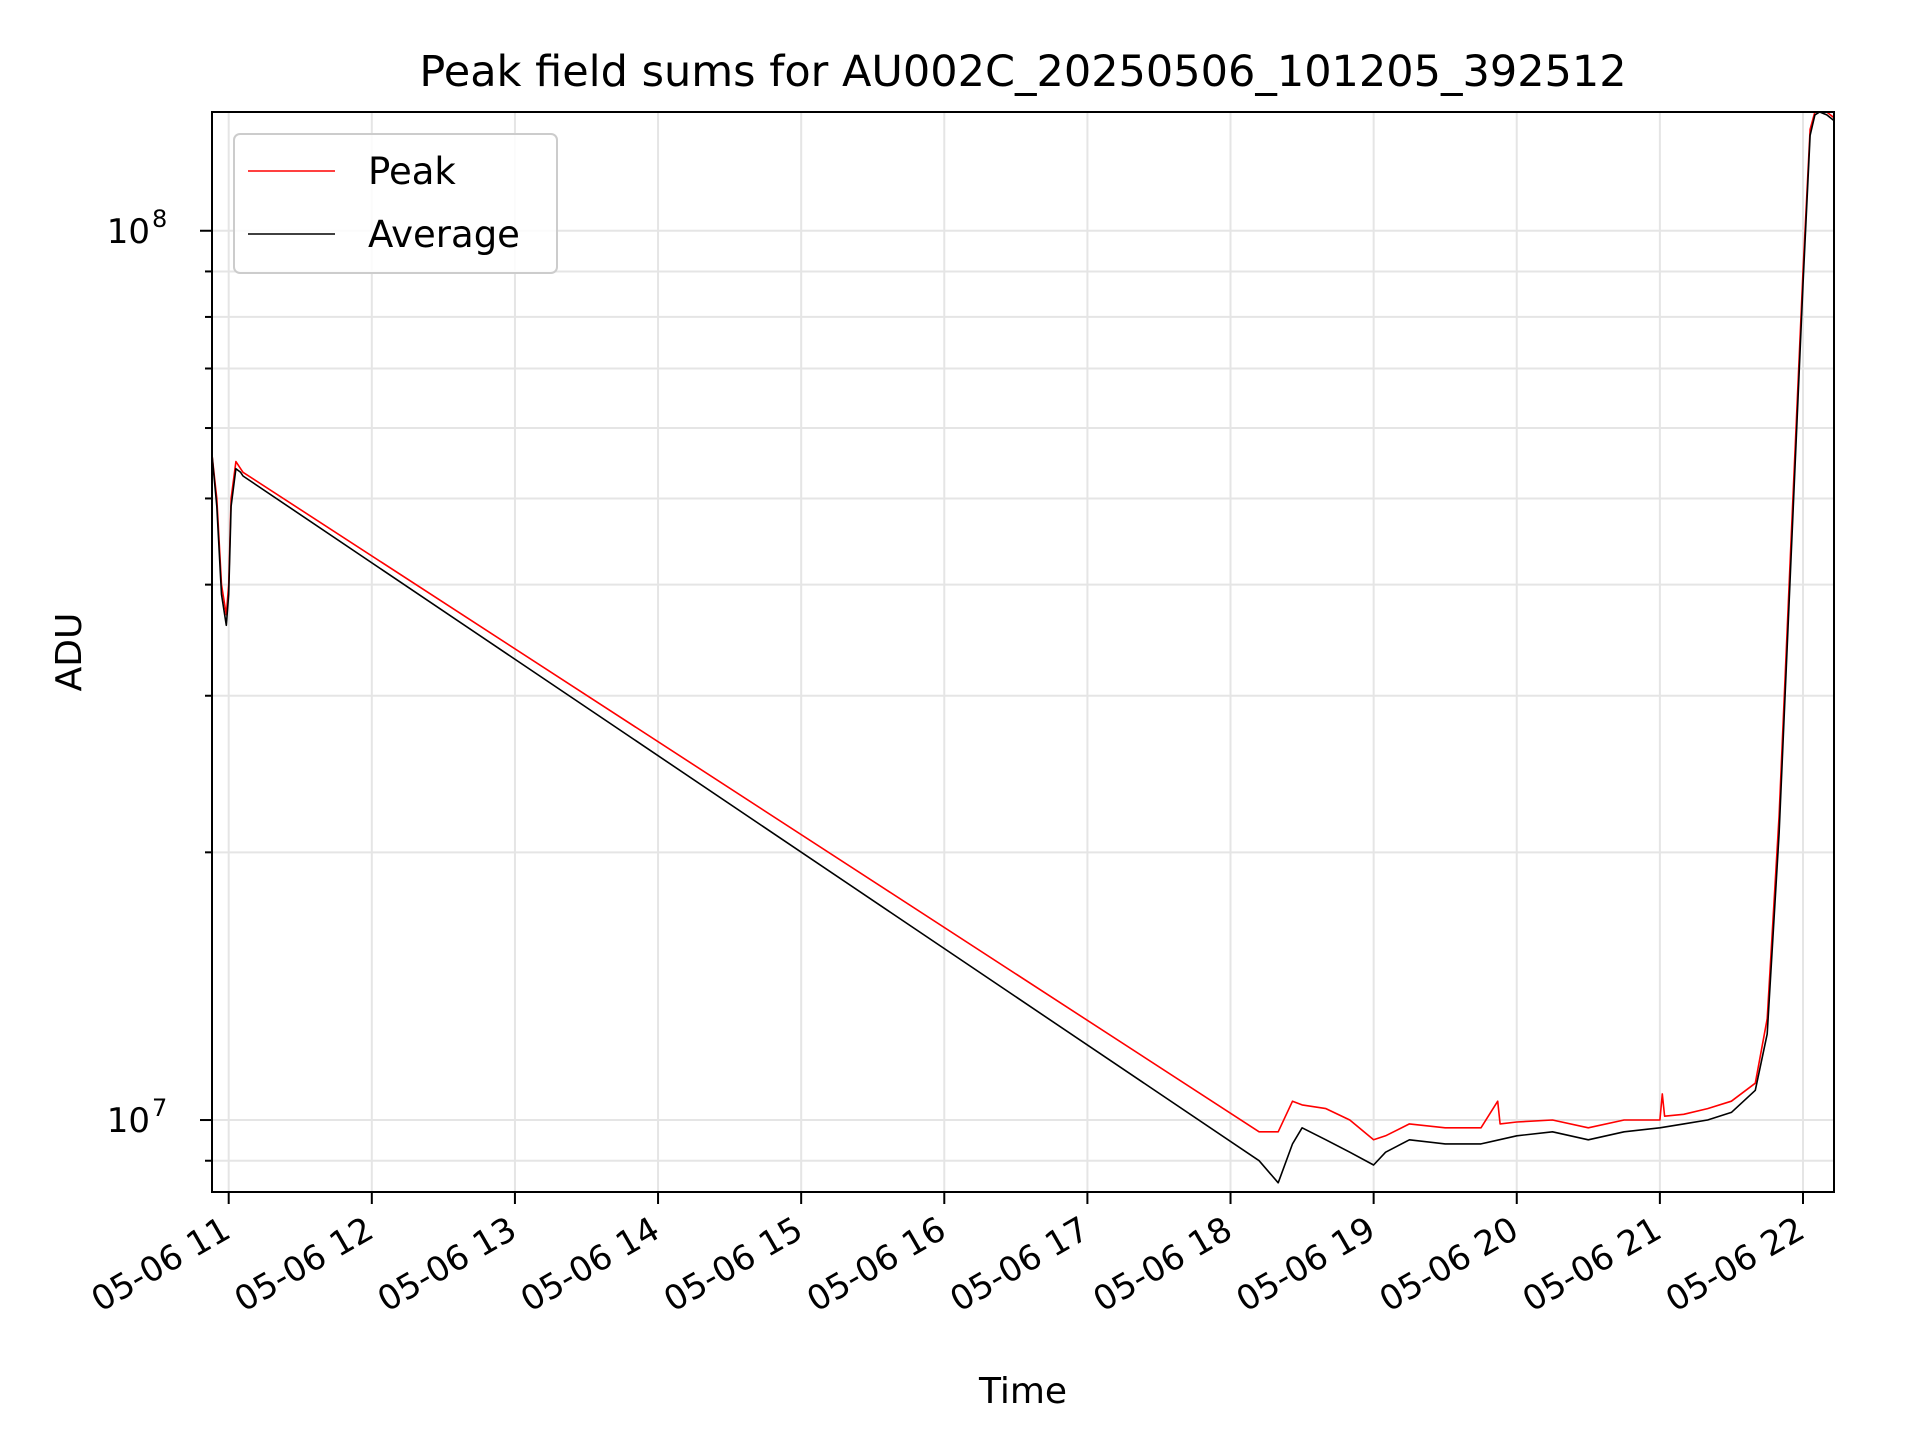 The height and width of the screenshot is (1445, 1920). Describe the element at coordinates (69, 652) in the screenshot. I see `y-axis-label: ADU` at that location.